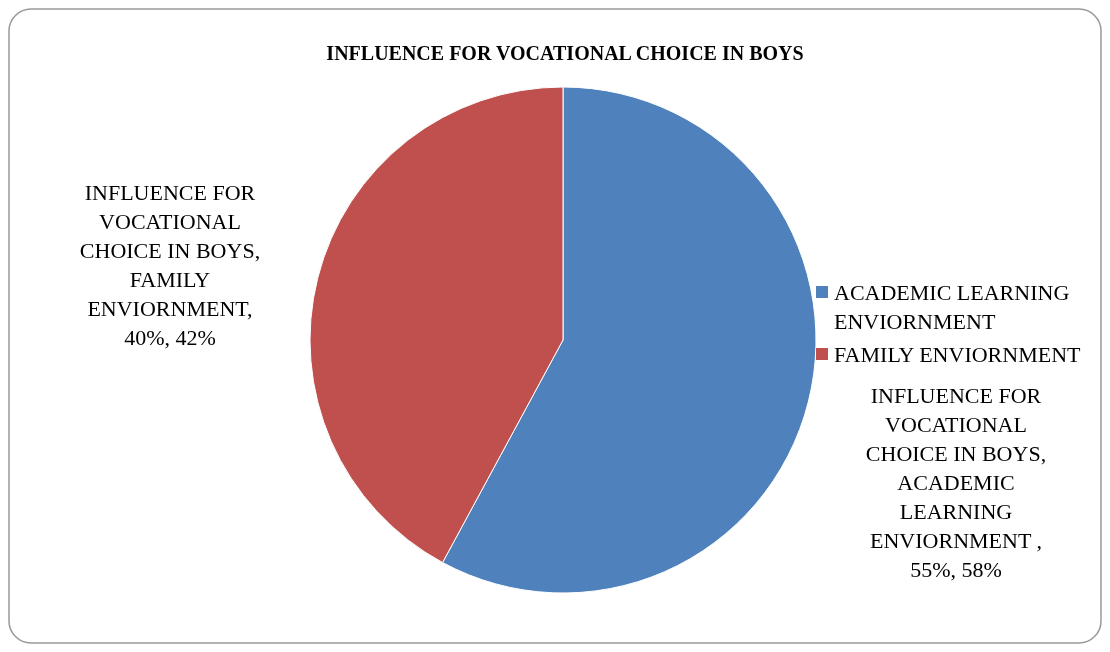  Describe the element at coordinates (952, 307) in the screenshot. I see `legend-label: ACADEMIC LEARNING ENVIORNMENT` at that location.